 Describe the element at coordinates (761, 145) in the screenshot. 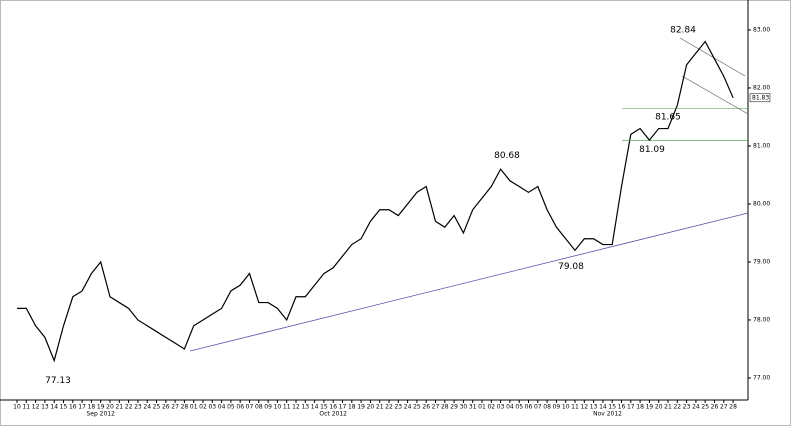

I see `y-tick-label: 81.00` at that location.